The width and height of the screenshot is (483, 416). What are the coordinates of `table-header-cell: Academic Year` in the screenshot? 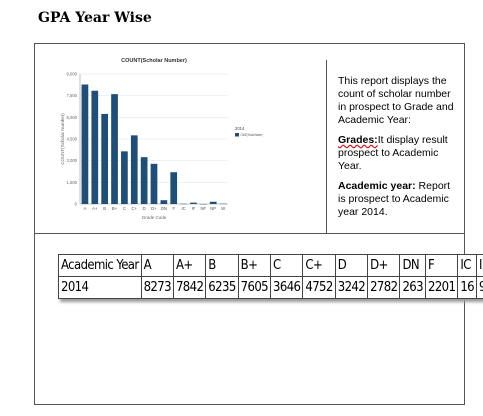 It's located at (100, 265).